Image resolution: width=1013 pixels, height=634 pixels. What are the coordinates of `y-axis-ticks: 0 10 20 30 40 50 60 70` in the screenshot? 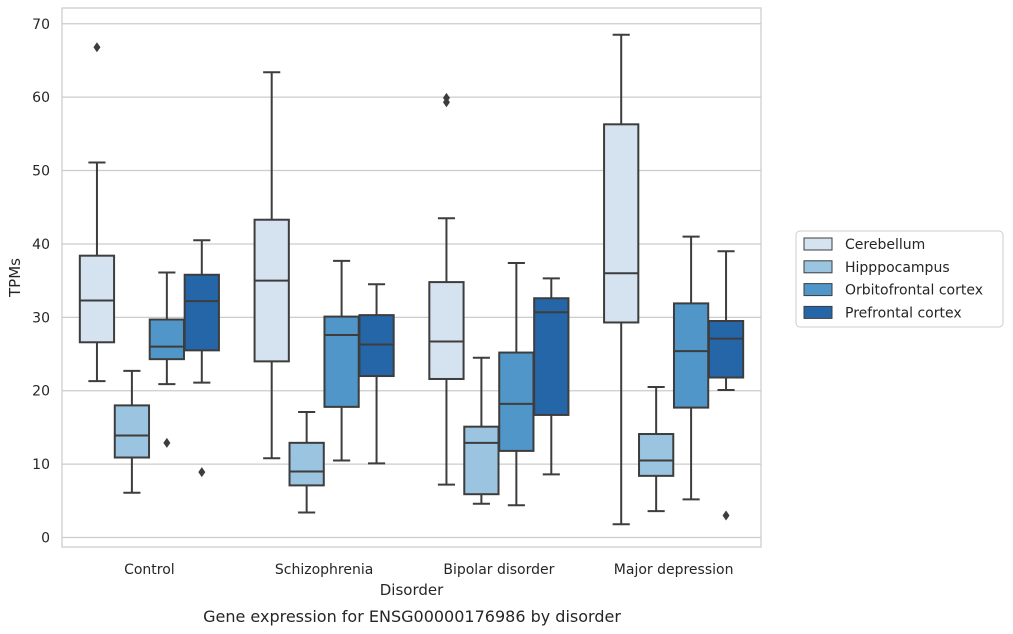 It's located at (41, 282).